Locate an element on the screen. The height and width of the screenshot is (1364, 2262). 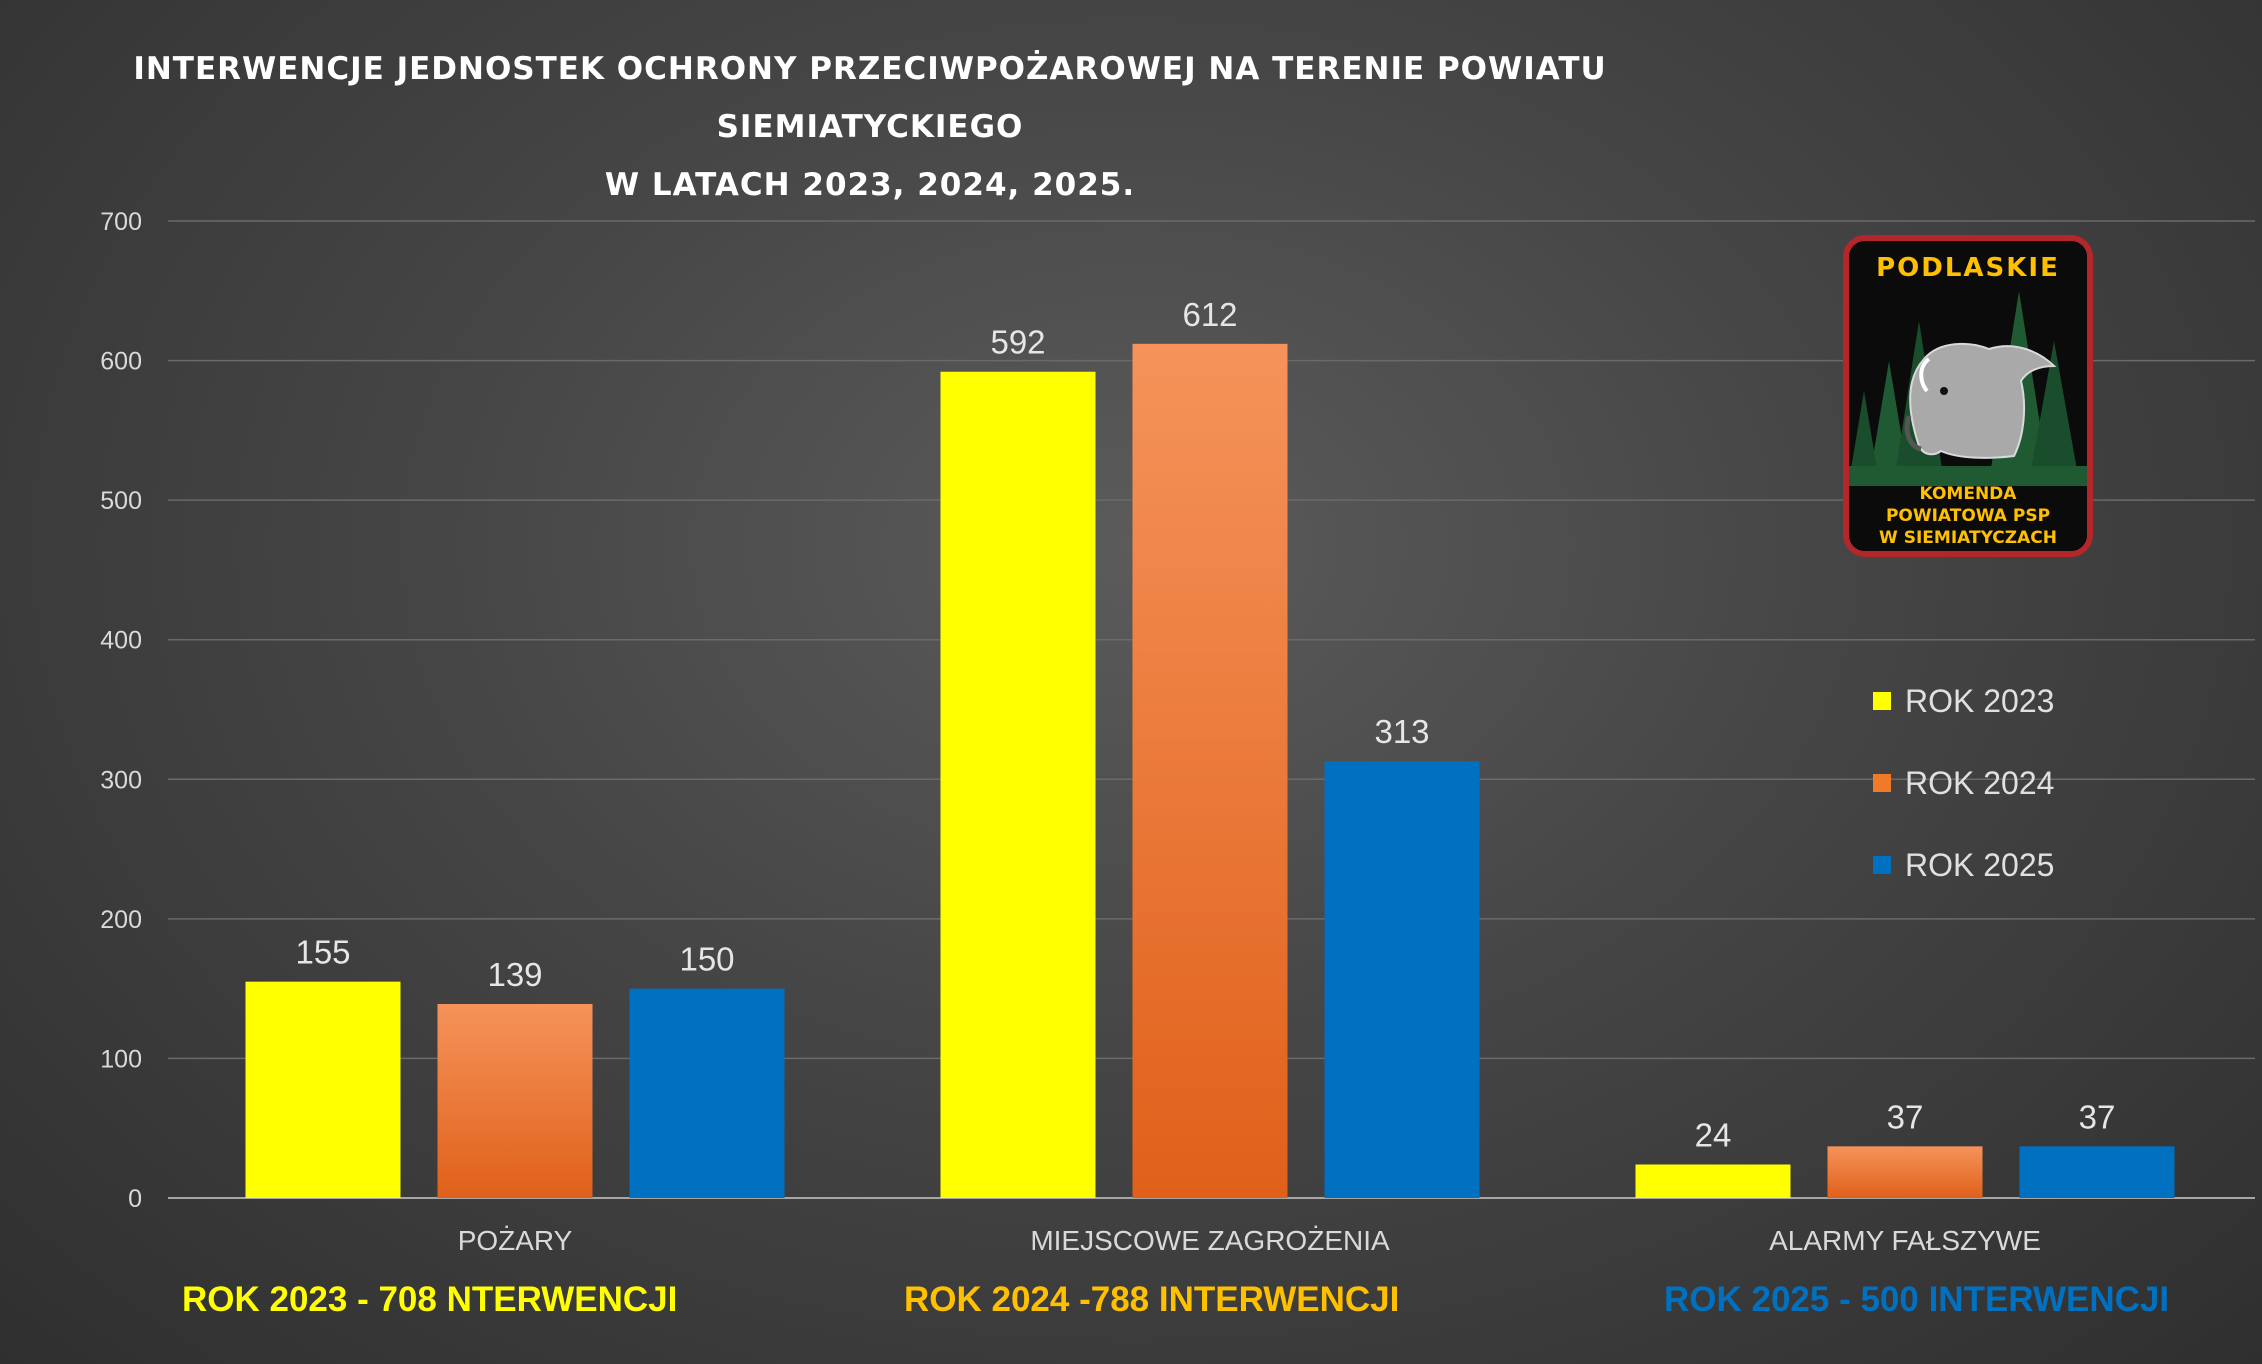
x-category-label: MIEJSCOWE ZAGROŻENIA is located at coordinates (1210, 1240).